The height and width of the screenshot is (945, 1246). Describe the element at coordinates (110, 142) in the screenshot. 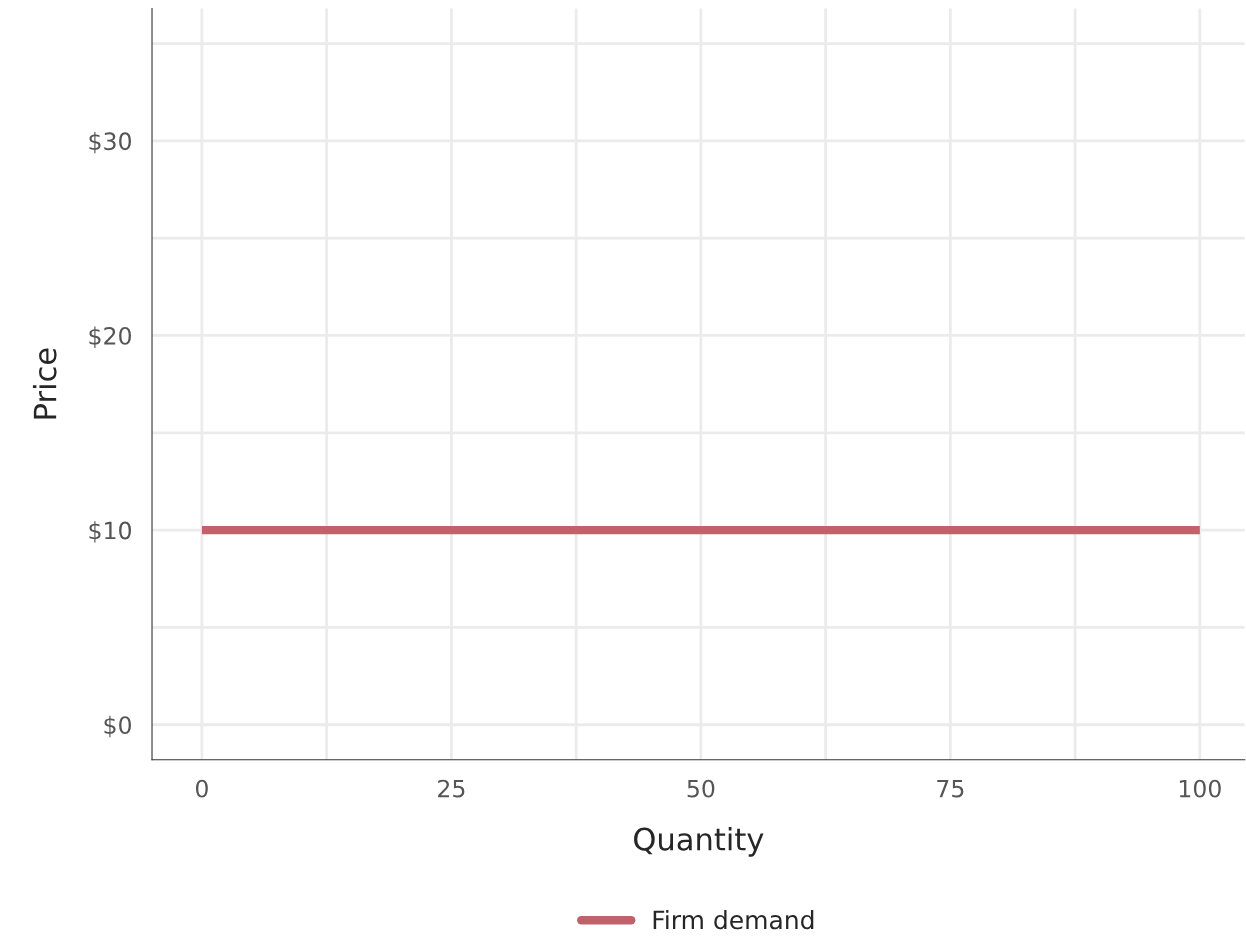

I see `y-tick-label: $30` at that location.